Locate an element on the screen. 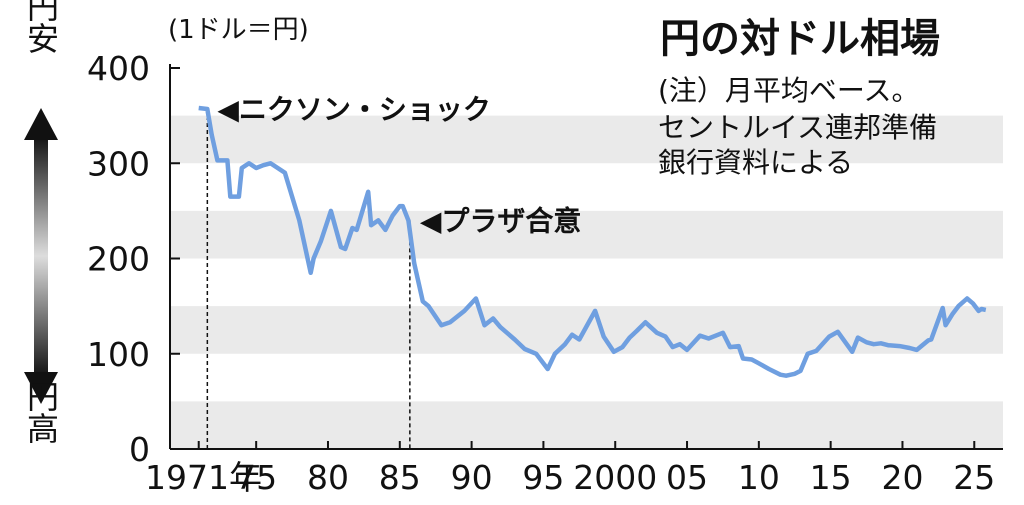  x-tick-label: 05 is located at coordinates (687, 477).